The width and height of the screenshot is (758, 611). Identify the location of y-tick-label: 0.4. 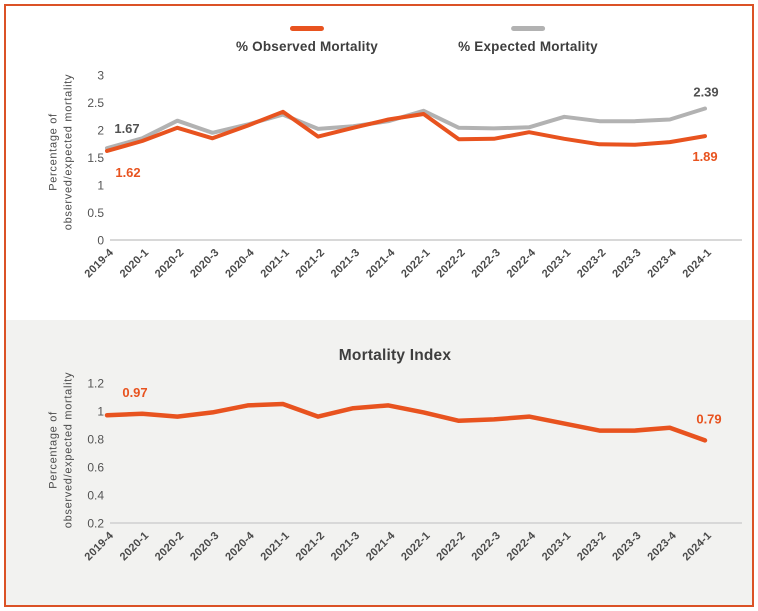
(95, 496).